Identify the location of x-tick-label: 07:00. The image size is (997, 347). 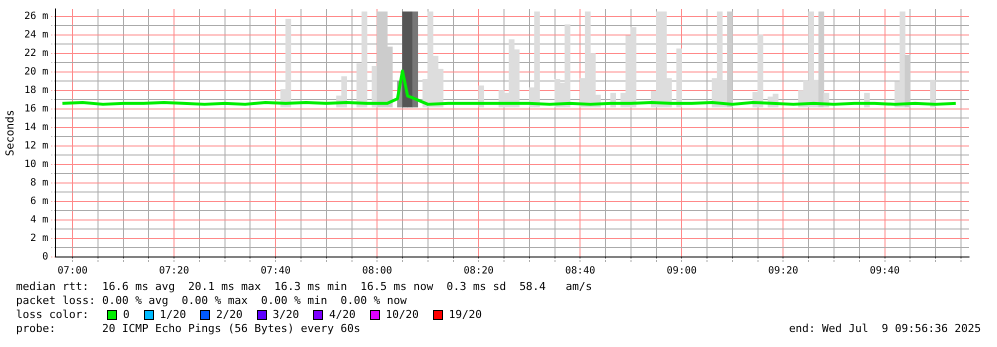
(72, 271).